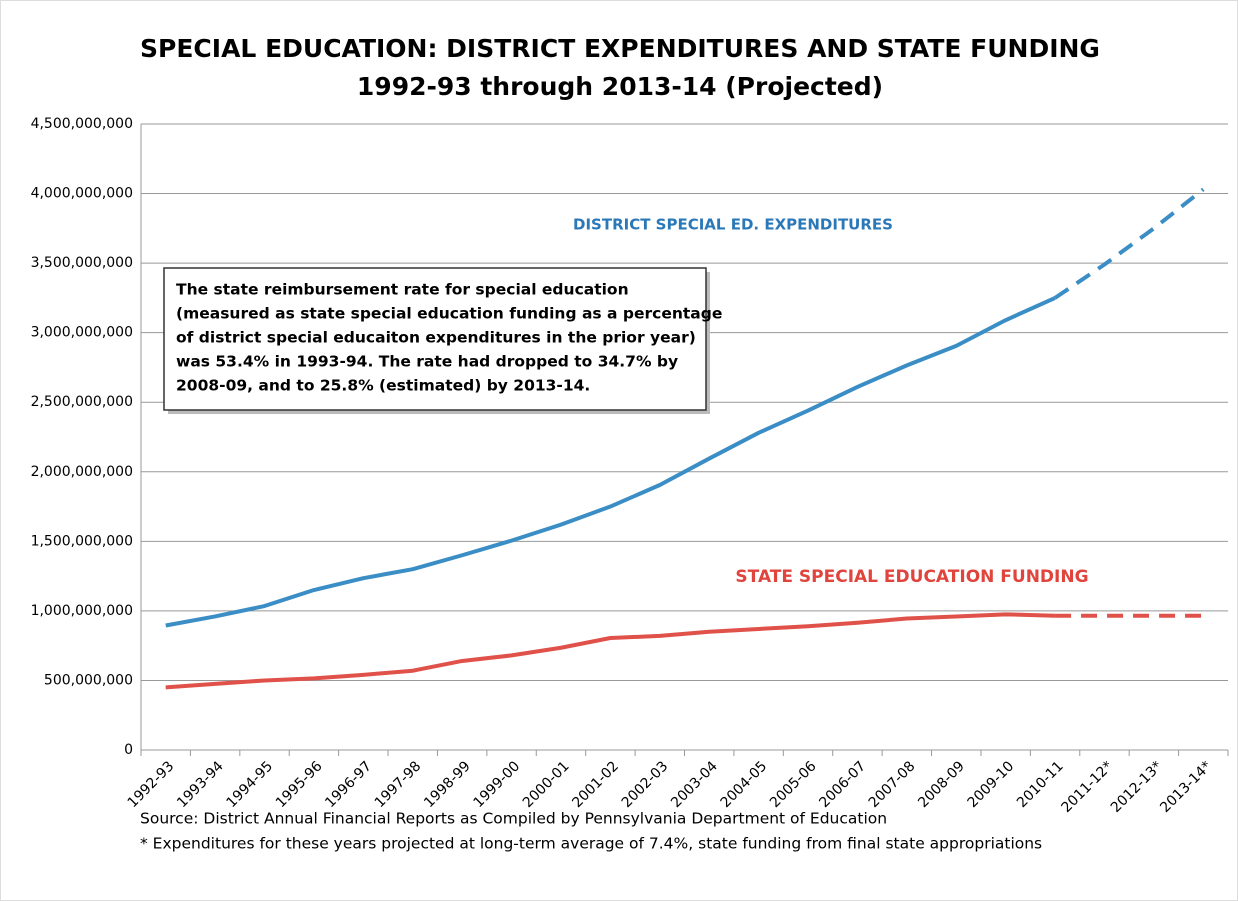 The width and height of the screenshot is (1238, 901). What do you see at coordinates (151, 784) in the screenshot?
I see `x-tick-label: 1992-93` at bounding box center [151, 784].